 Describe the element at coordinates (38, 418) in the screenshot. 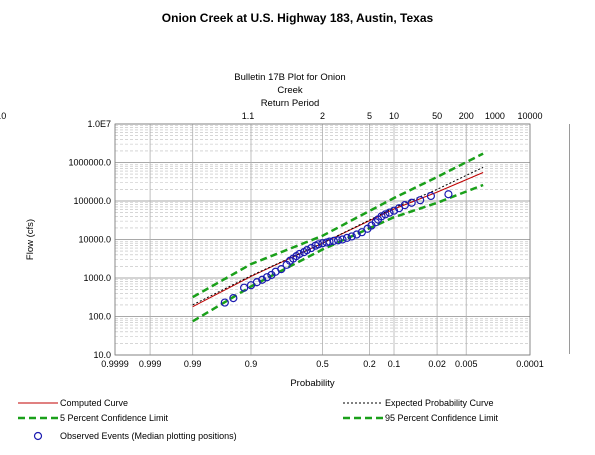

I see `legend-swatch-5pct` at that location.